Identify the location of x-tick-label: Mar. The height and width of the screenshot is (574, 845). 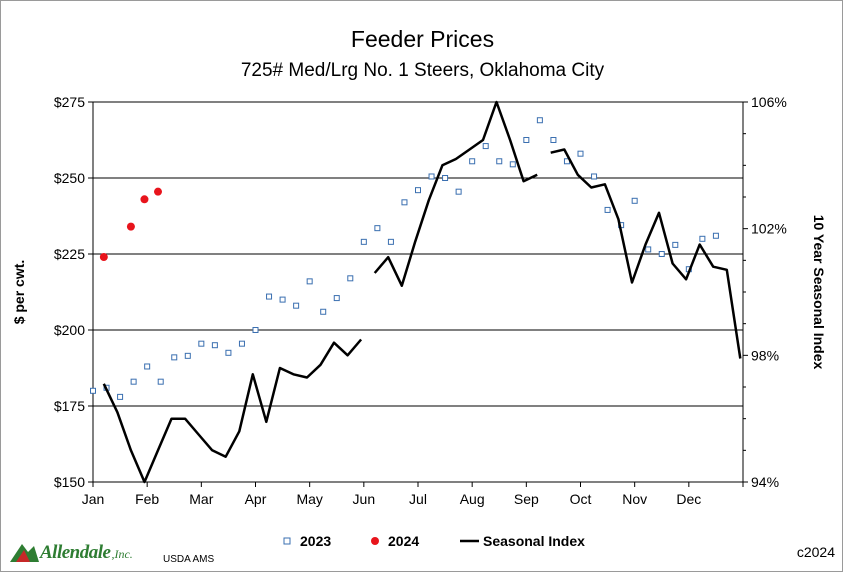
(201, 499).